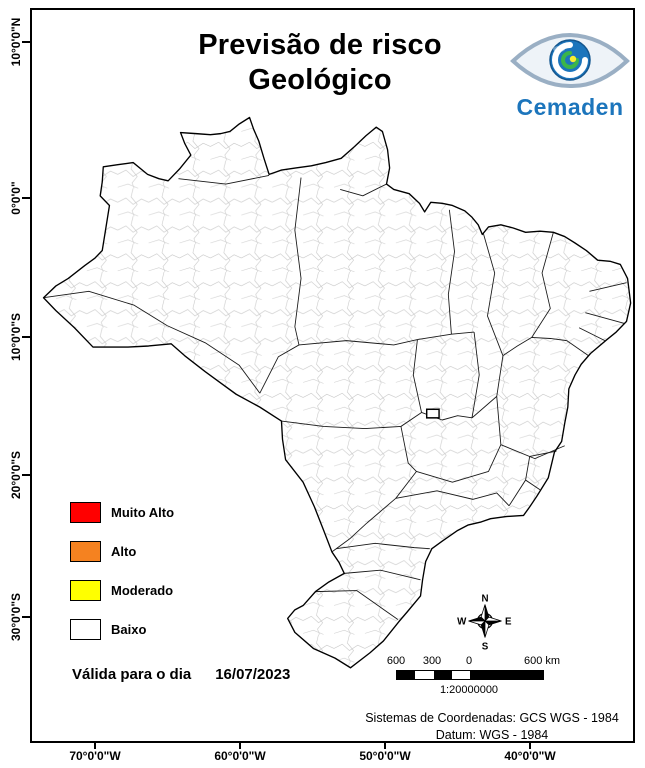 This screenshot has height=768, width=645. What do you see at coordinates (85, 512) in the screenshot?
I see `legend-swatch-muito-alto` at bounding box center [85, 512].